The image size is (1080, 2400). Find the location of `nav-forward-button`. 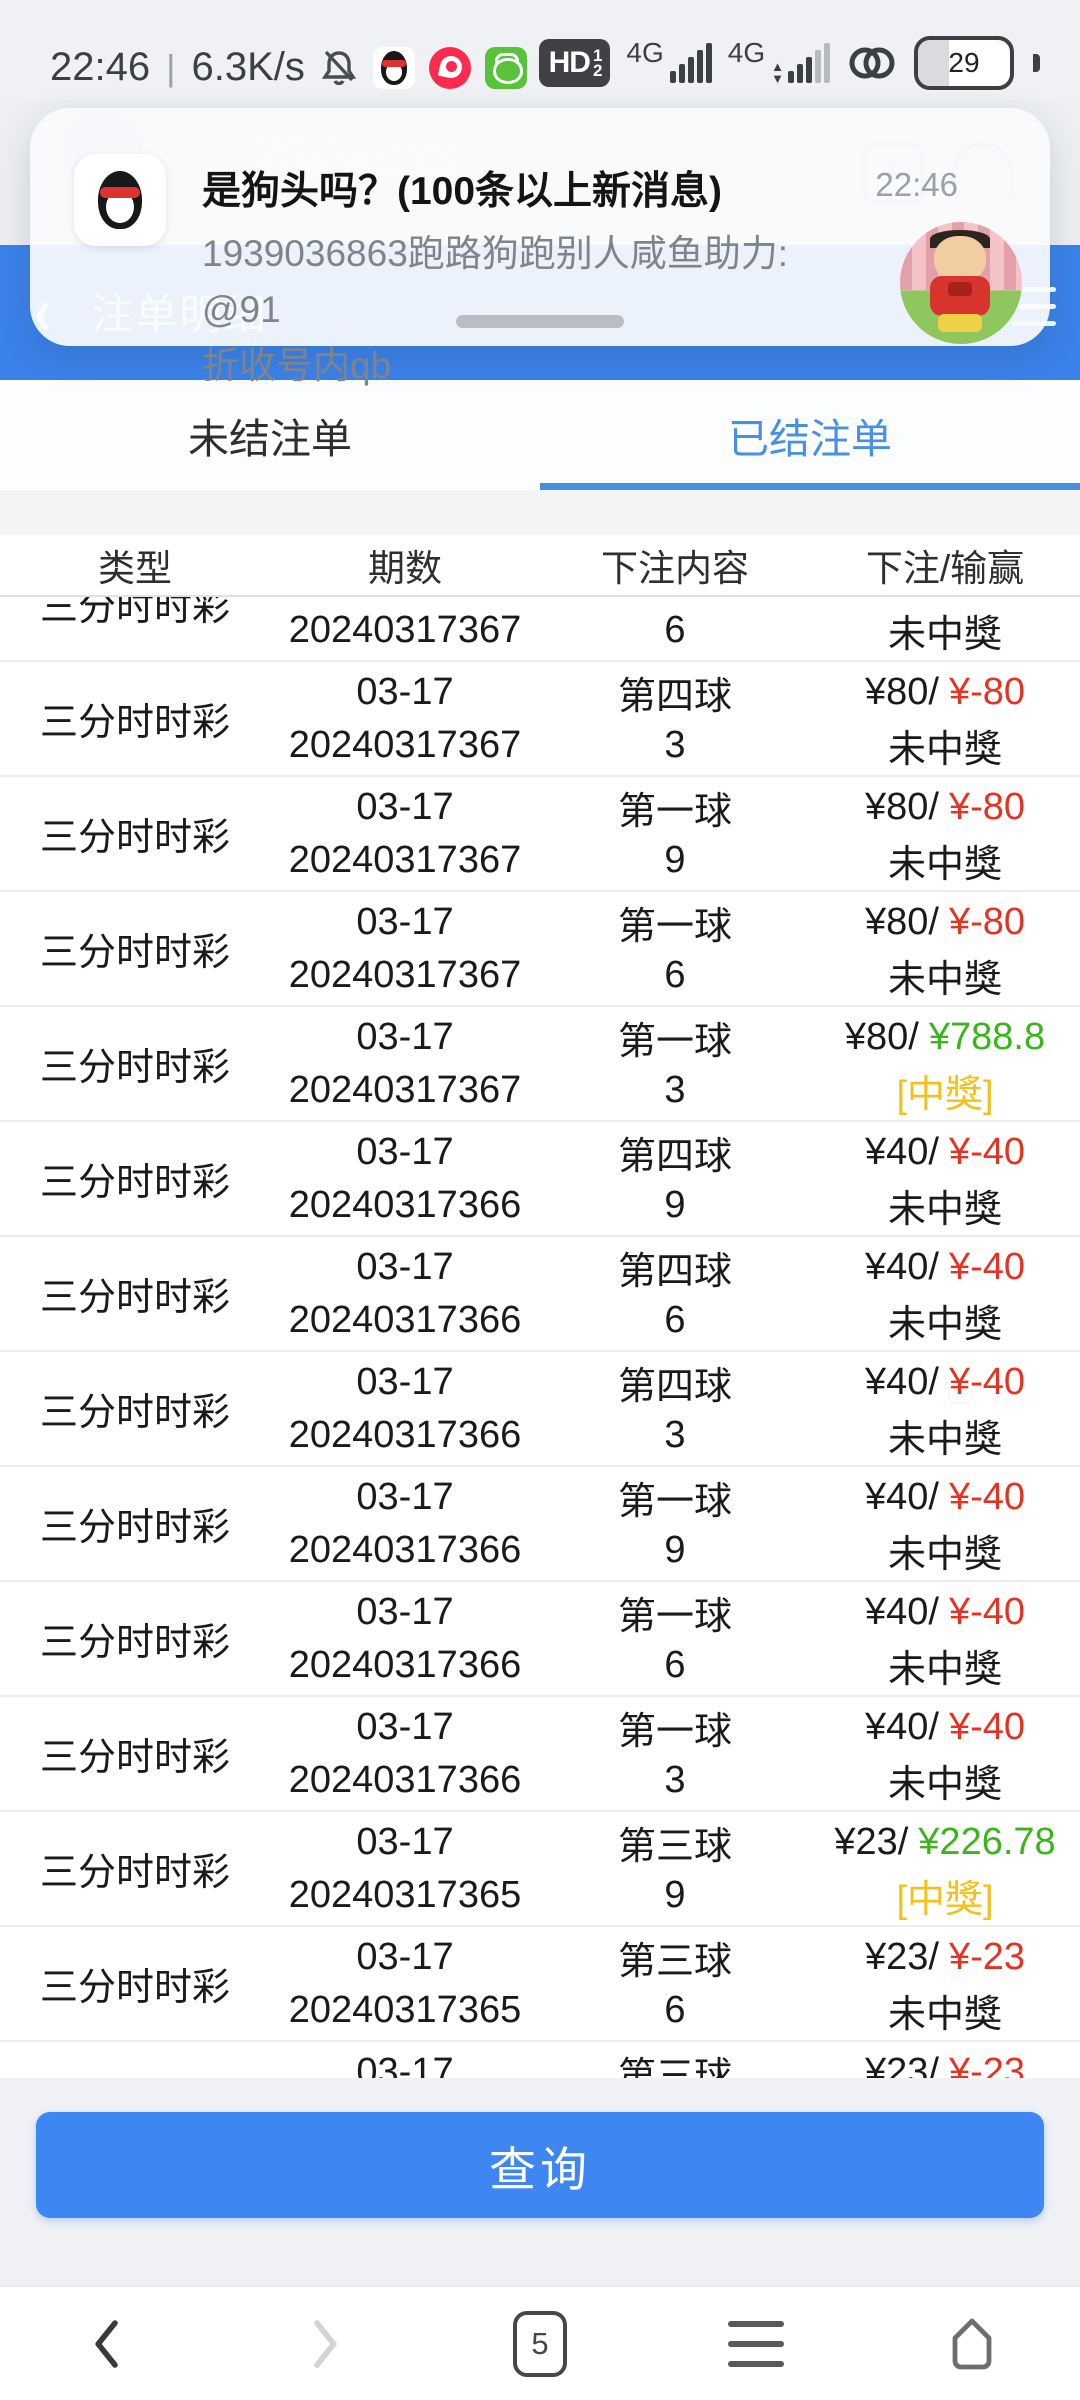

nav-forward-button is located at coordinates (324, 2344).